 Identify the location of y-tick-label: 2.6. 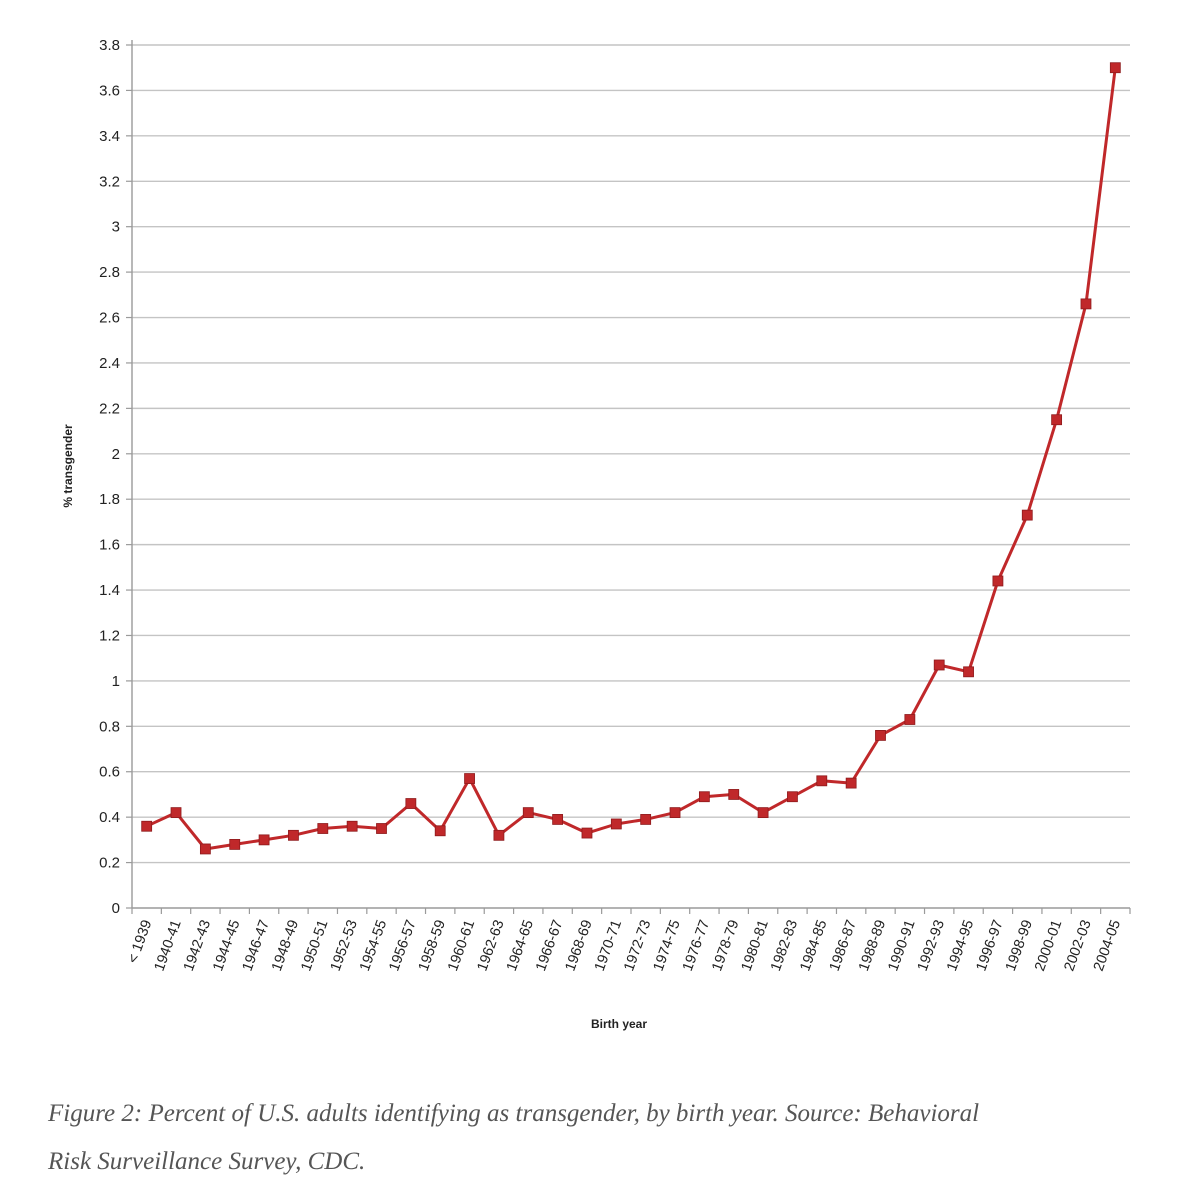
(109, 318).